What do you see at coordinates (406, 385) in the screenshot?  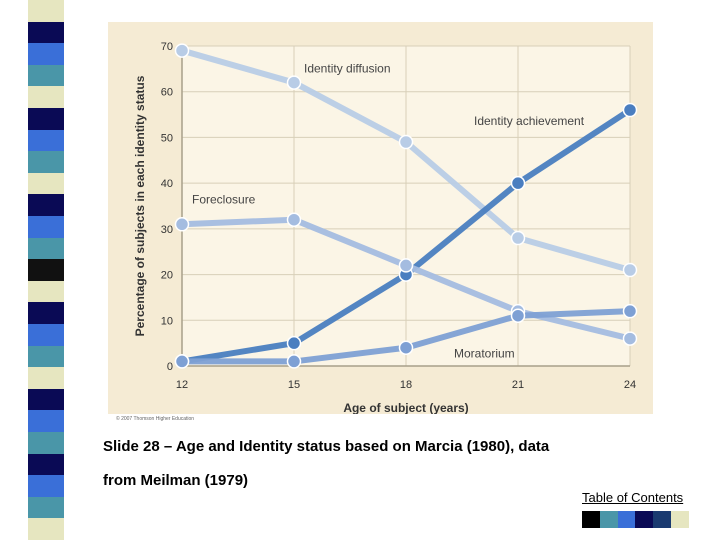 I see `x-tick-label: 18` at bounding box center [406, 385].